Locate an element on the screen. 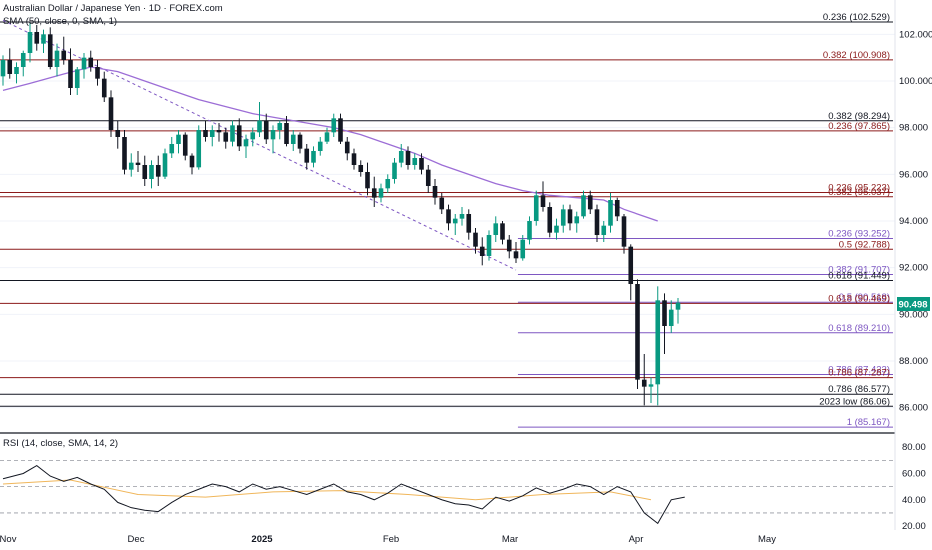 The height and width of the screenshot is (550, 932). rsi-grid is located at coordinates (447, 486).